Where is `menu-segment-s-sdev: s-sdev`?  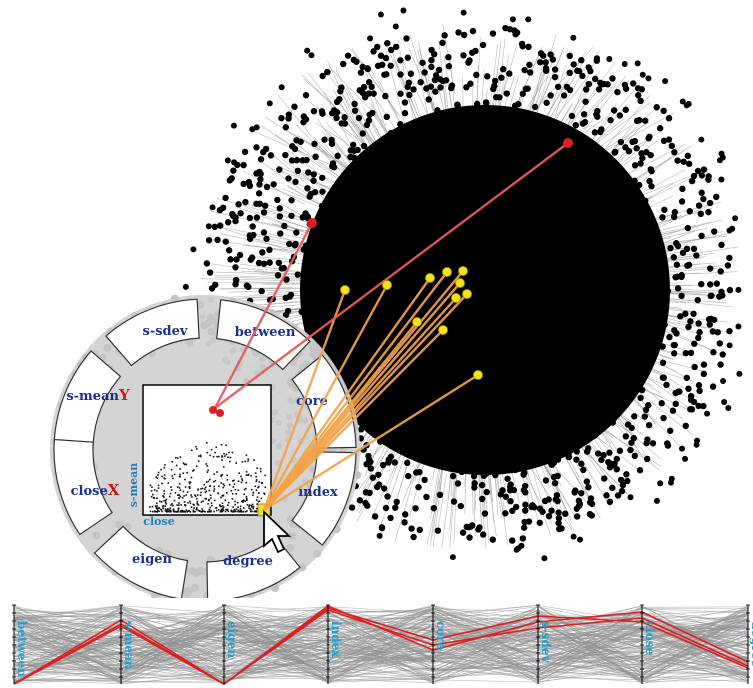
menu-segment-s-sdev: s-sdev is located at coordinates (152, 332).